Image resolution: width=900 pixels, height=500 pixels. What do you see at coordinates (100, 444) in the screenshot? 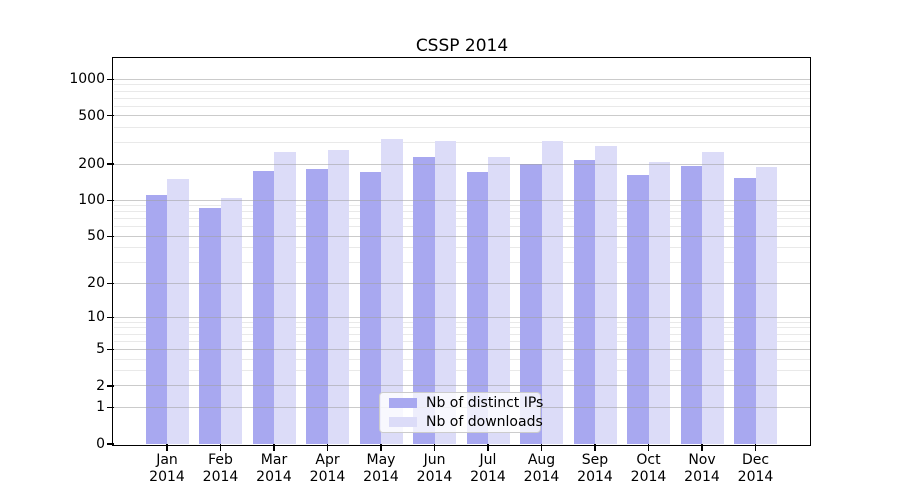
I see `y-axis-tick-label: 0` at bounding box center [100, 444].